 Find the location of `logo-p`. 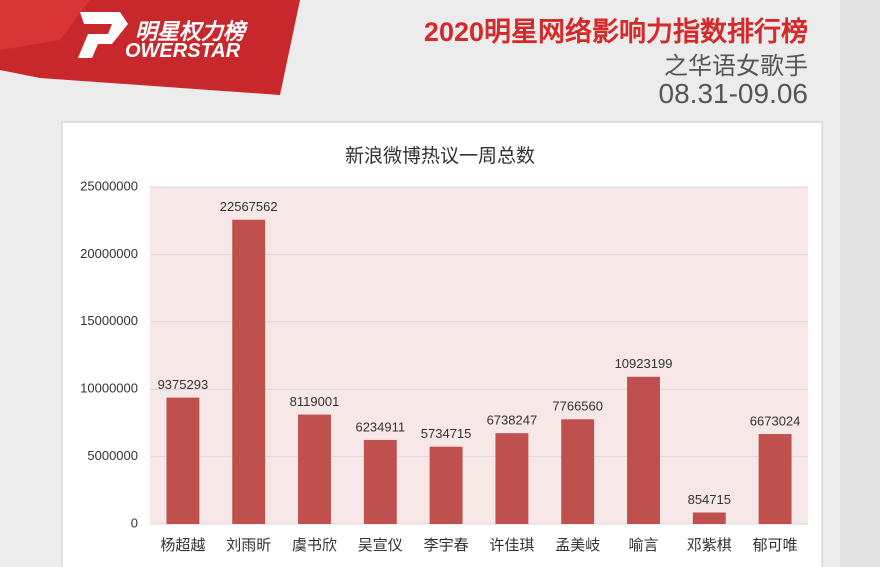

logo-p is located at coordinates (103, 35).